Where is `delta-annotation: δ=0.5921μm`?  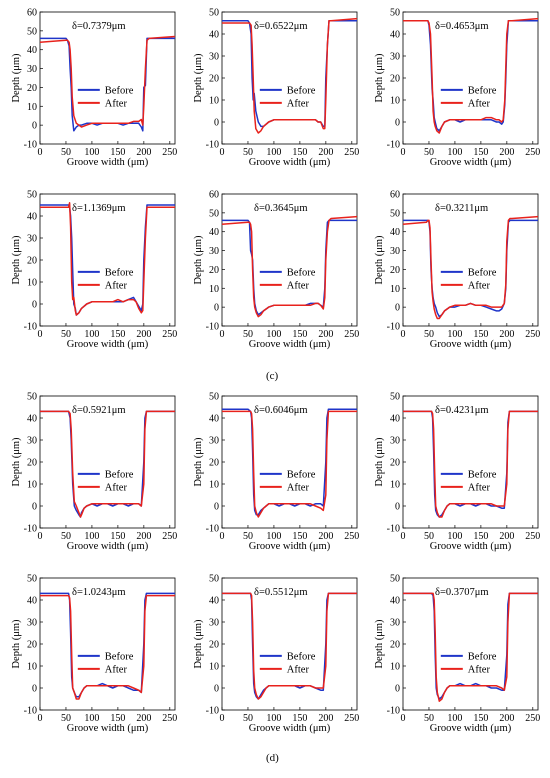 delta-annotation: δ=0.5921μm is located at coordinates (99, 410).